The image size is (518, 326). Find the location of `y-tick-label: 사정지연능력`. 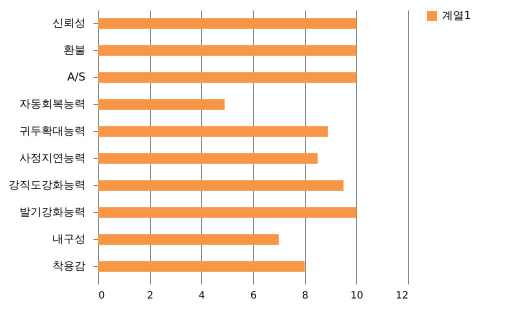

y-tick-label: 사정지연능력 is located at coordinates (53, 158).